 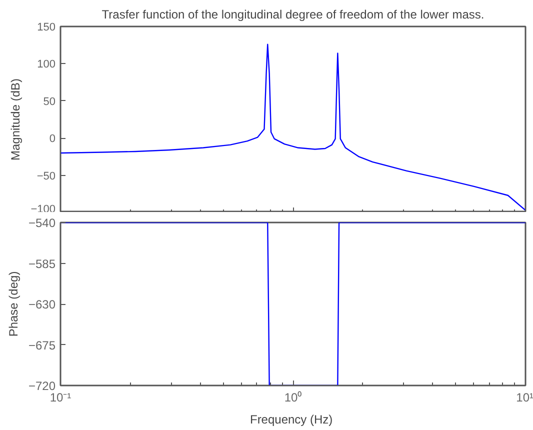 I want to click on y-tick-label: −585, so click(x=42, y=263).